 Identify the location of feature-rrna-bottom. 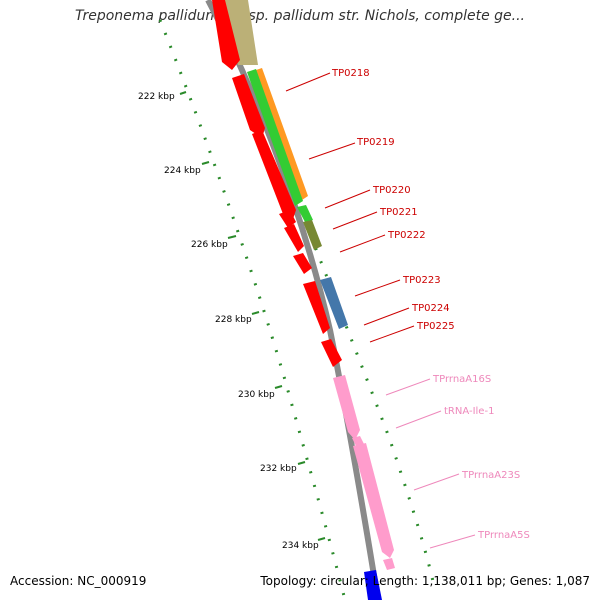
(389, 564).